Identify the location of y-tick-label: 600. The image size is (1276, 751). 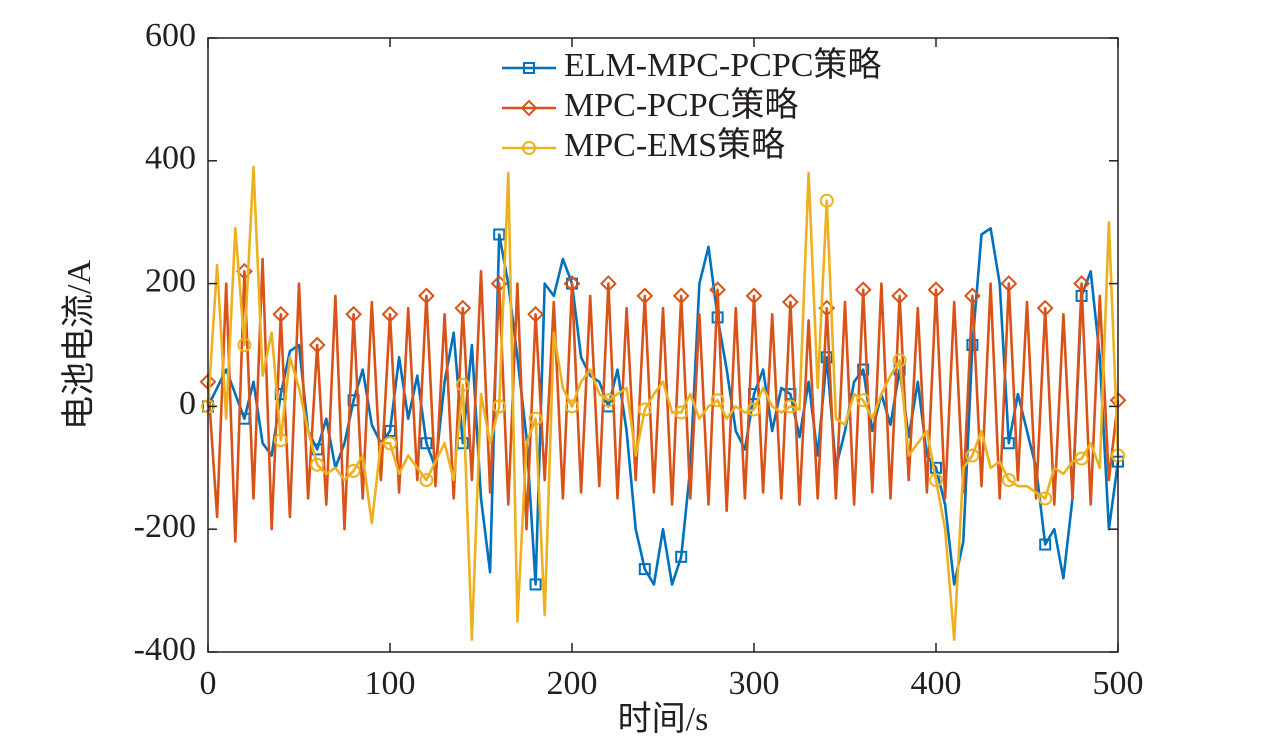
(170, 35).